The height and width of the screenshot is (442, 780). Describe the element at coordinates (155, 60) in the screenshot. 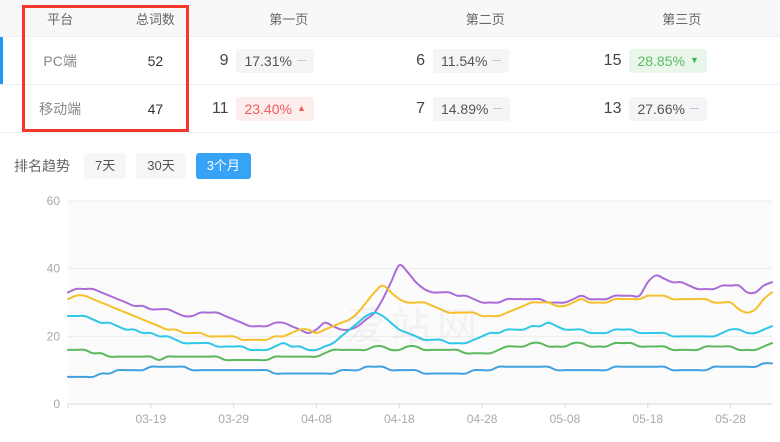

I see `cell-total-keywords-pc: 52` at that location.